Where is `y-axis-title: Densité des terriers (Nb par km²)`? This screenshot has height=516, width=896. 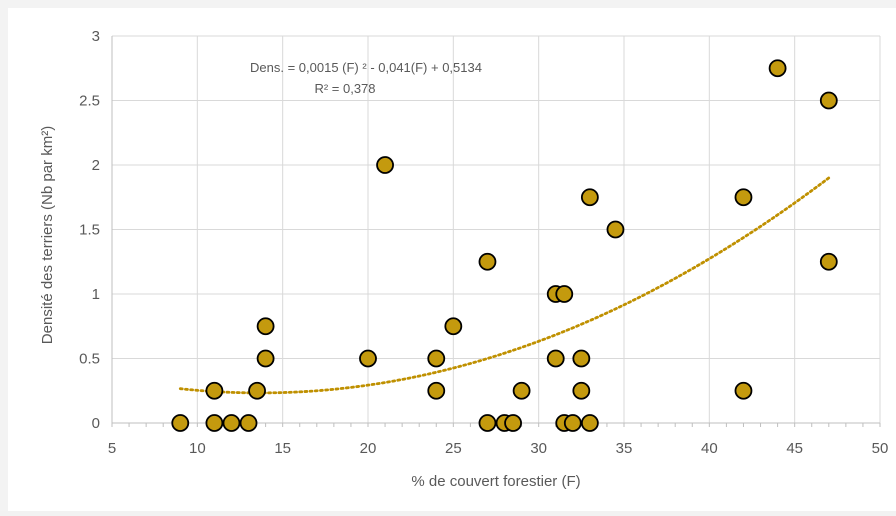 y-axis-title: Densité des terriers (Nb par km²) is located at coordinates (47, 235).